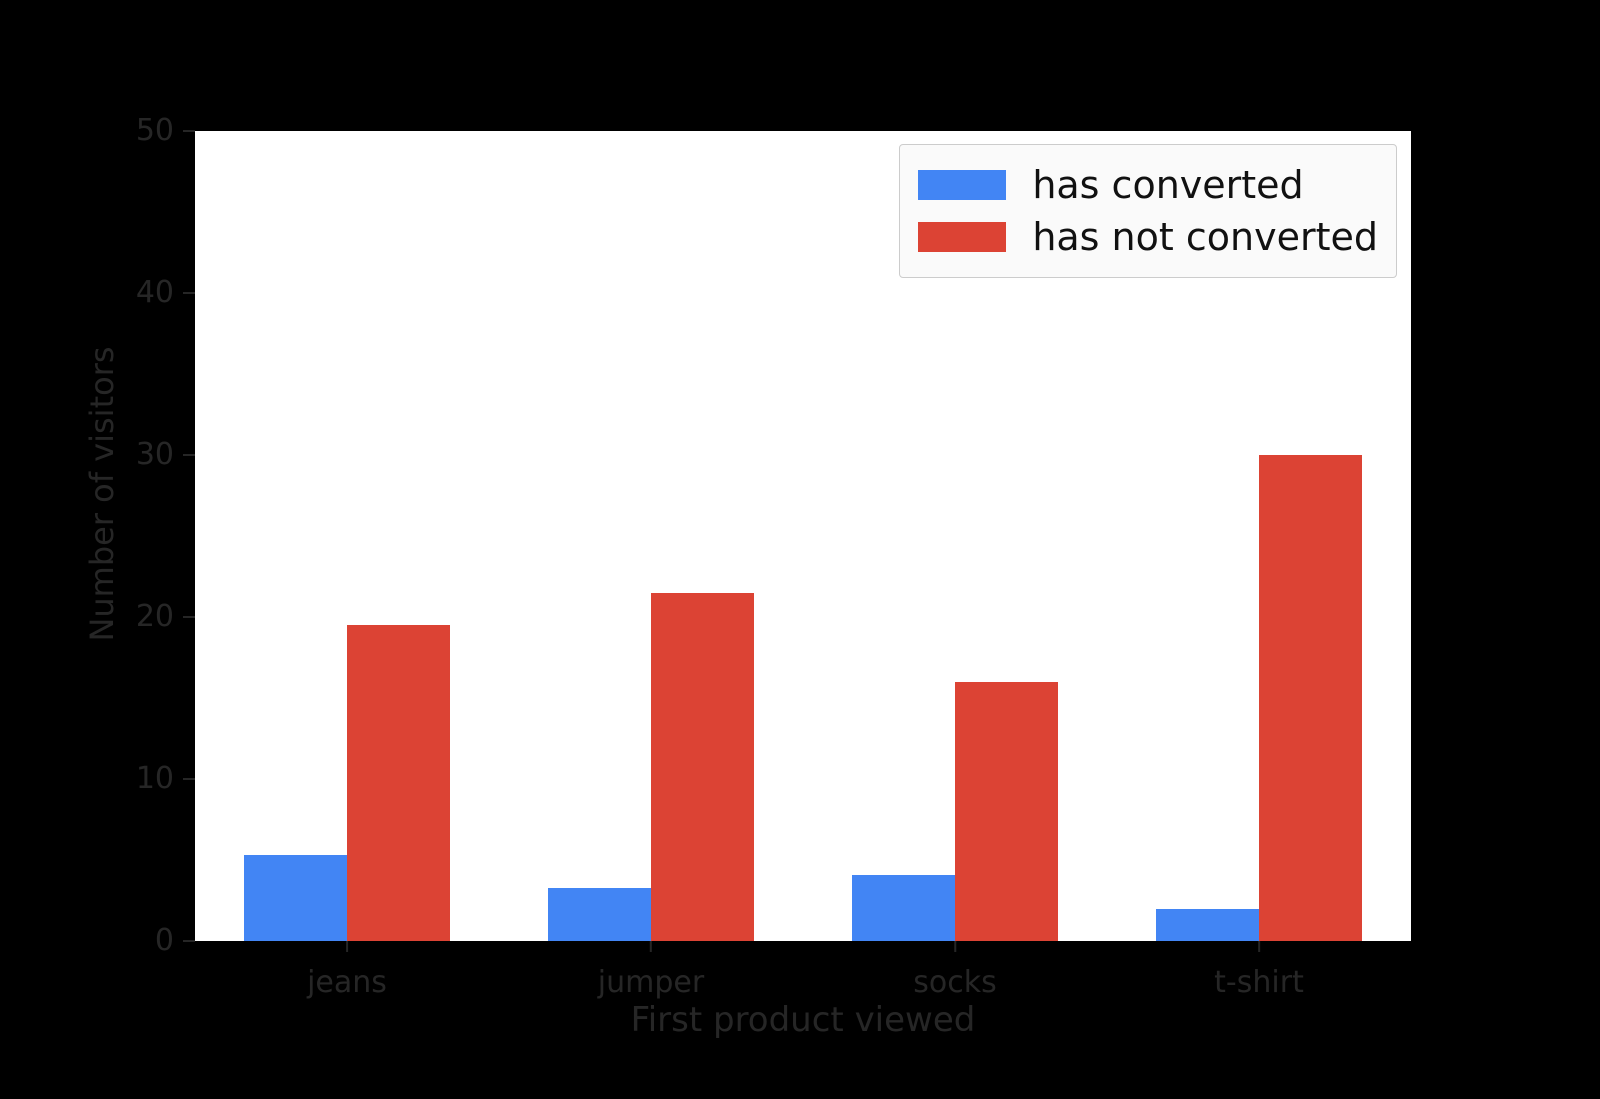 This screenshot has width=1600, height=1099. I want to click on x-axis-tick-socks: socks, so click(955, 970).